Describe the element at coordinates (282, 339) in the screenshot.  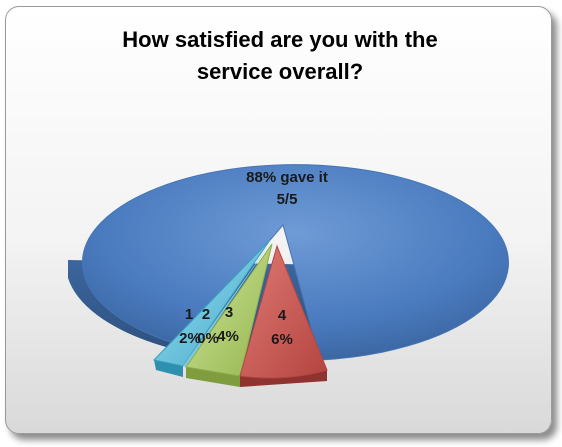
I see `label-4-line2: 6%` at that location.